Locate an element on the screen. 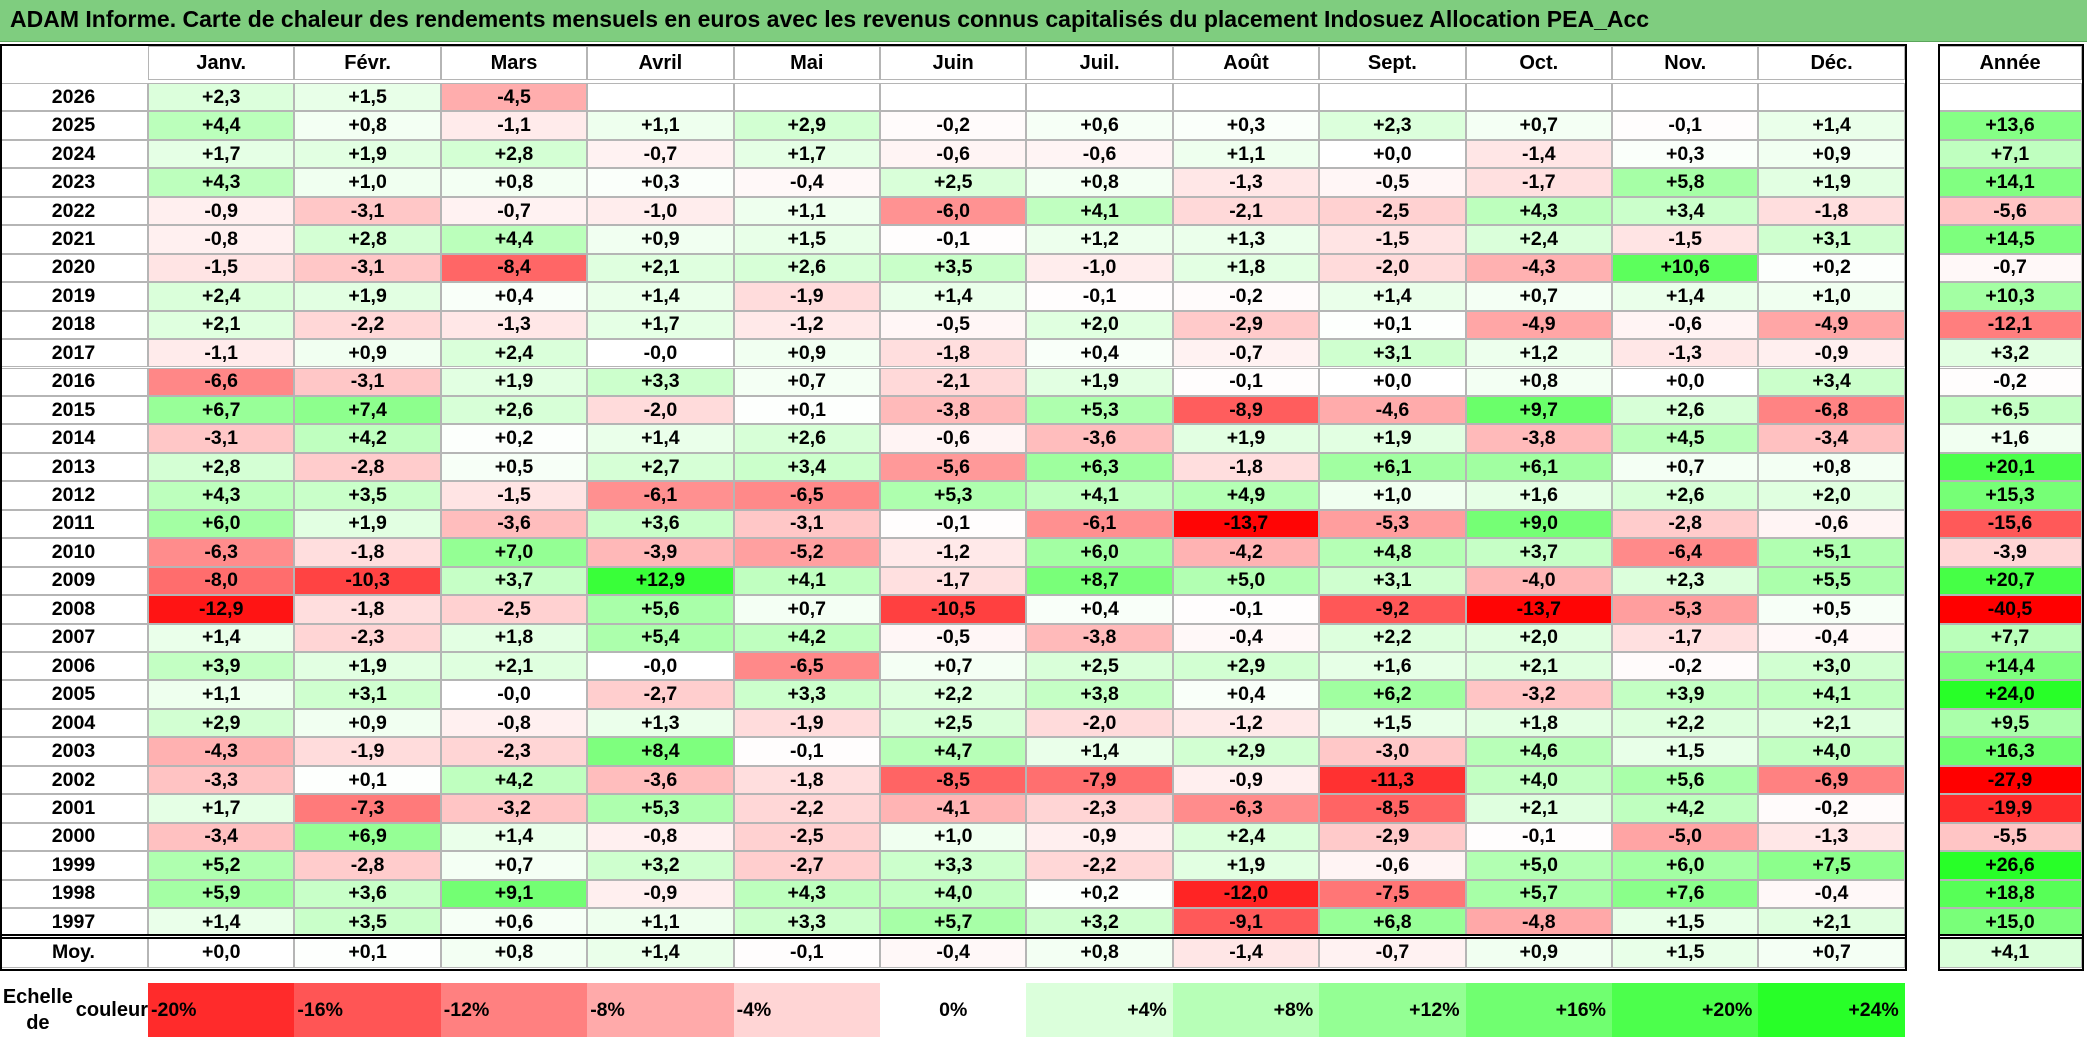 This screenshot has height=1037, width=2087. heatmap-cell: -3,0 is located at coordinates (1392, 751).